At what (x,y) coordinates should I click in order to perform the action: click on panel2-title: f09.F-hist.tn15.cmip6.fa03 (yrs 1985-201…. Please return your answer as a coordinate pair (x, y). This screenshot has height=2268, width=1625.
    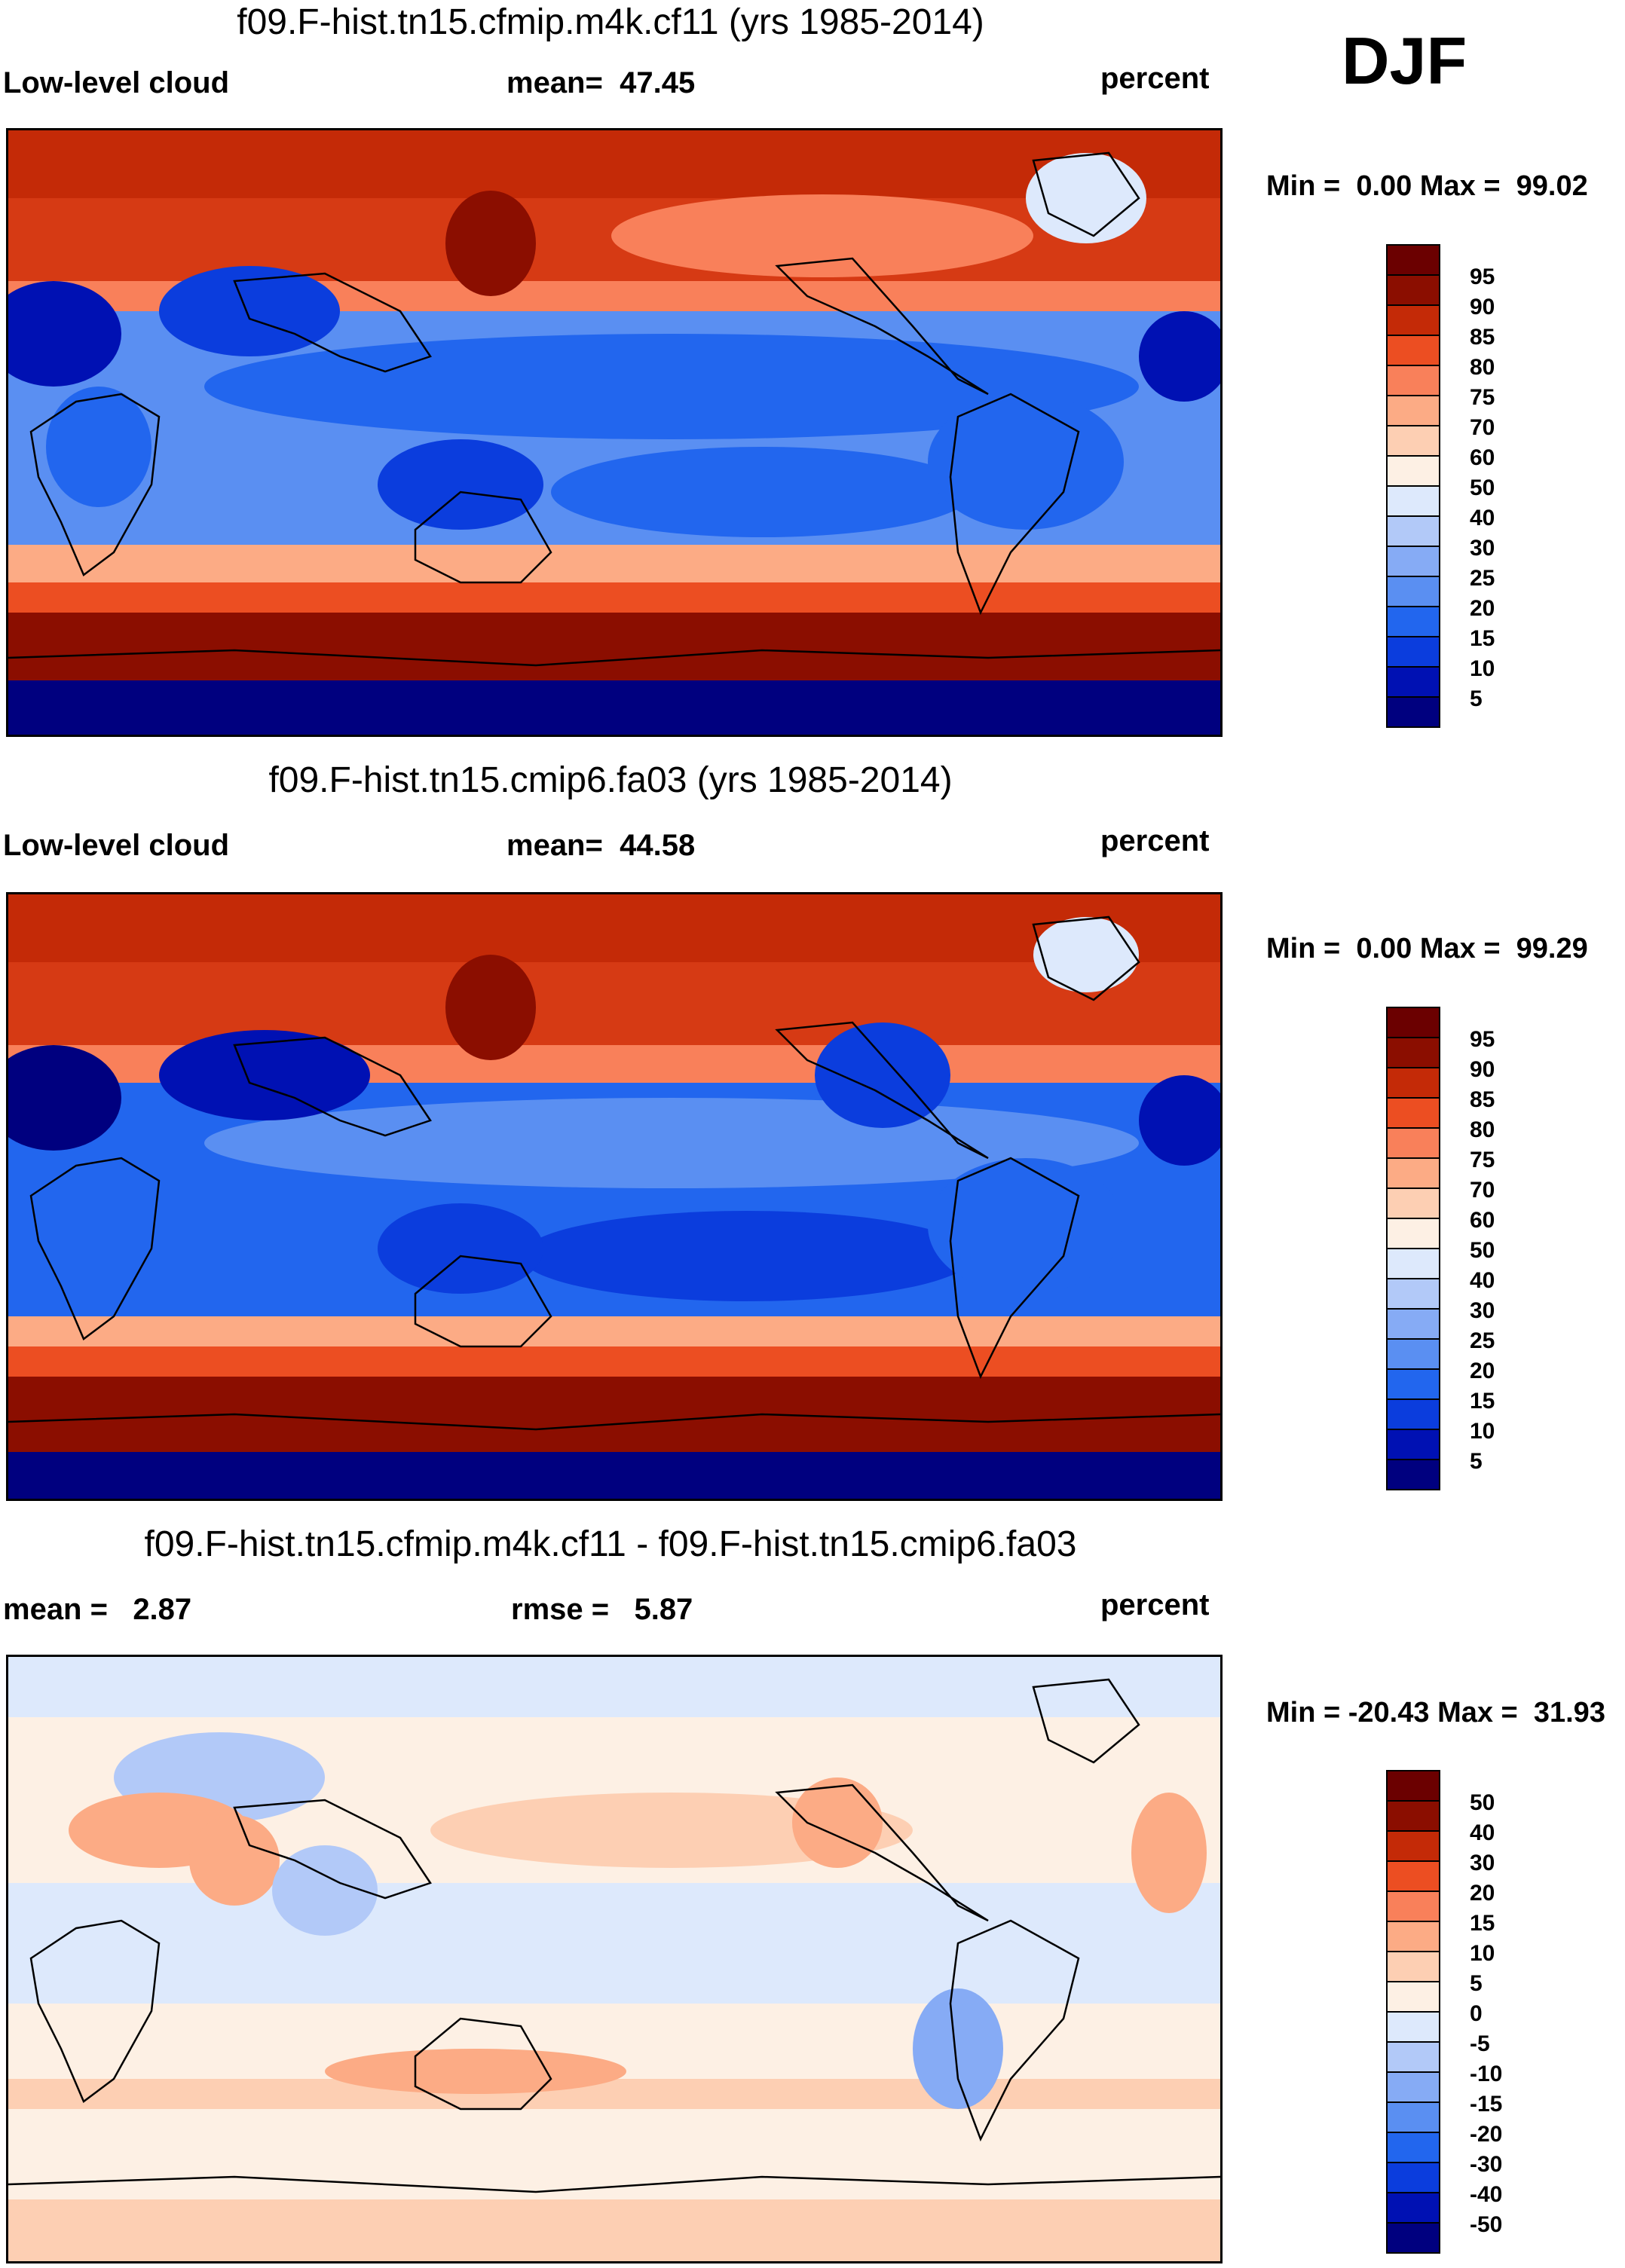
    Looking at the image, I should click on (610, 780).